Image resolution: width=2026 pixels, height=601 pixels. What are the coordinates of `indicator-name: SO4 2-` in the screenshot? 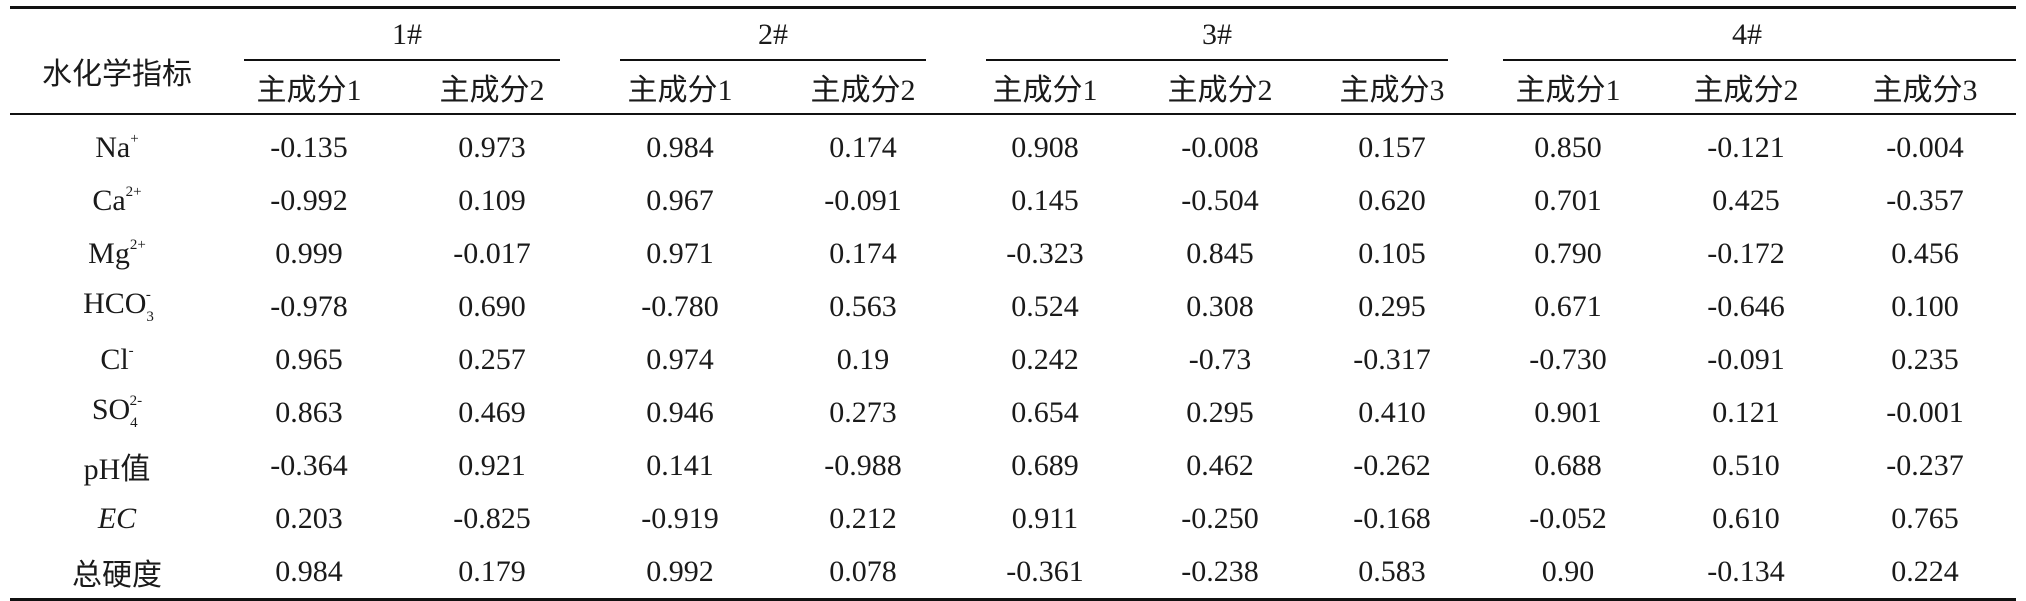 It's located at (117, 412).